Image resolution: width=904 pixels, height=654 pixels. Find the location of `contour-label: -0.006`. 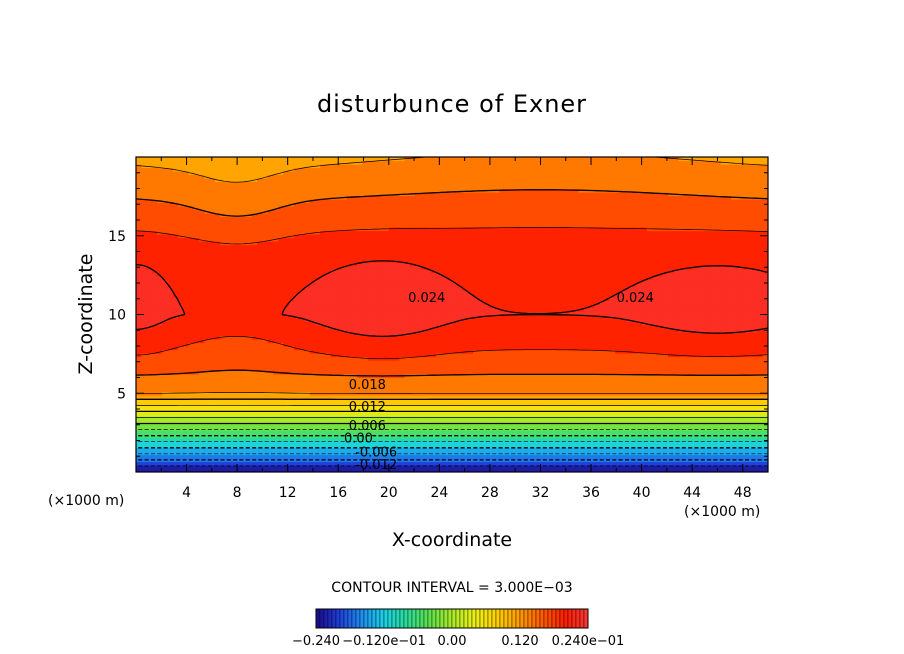

contour-label: -0.006 is located at coordinates (376, 453).